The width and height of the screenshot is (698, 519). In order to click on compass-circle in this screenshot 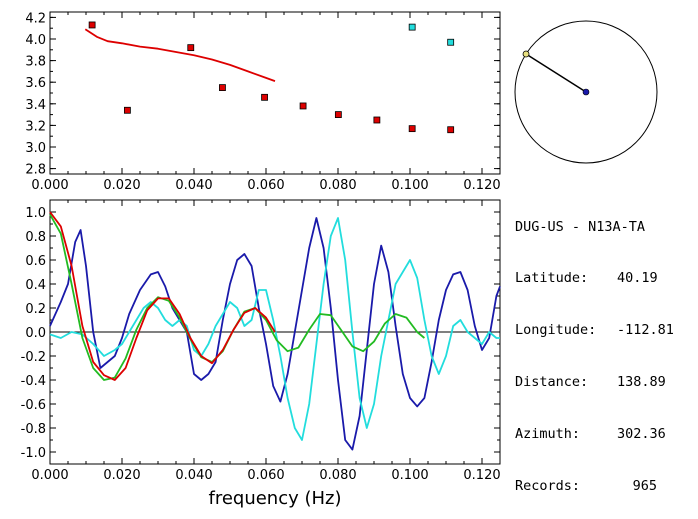, I will do `click(586, 92)`.